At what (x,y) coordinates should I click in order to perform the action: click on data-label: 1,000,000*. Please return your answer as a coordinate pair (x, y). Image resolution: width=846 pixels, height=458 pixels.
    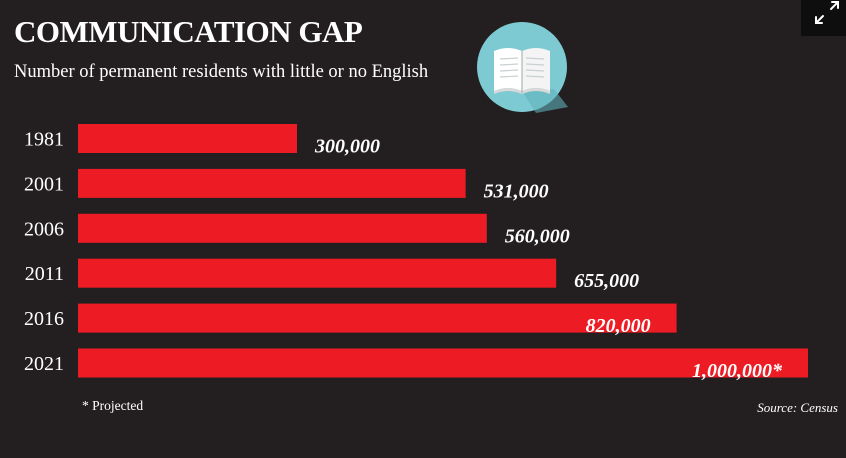
    Looking at the image, I should click on (737, 371).